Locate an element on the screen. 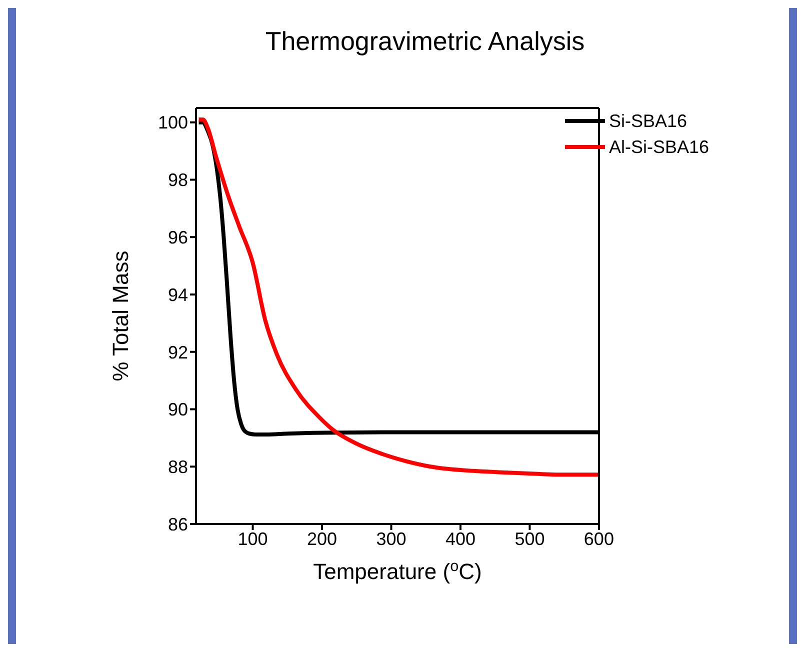 This screenshot has width=805, height=652. y-tick-label: 88 is located at coordinates (178, 467).